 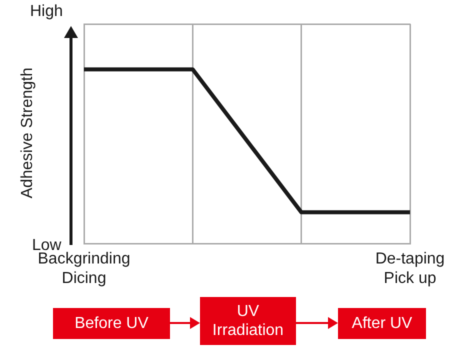 What do you see at coordinates (382, 323) in the screenshot?
I see `text: After UV` at bounding box center [382, 323].